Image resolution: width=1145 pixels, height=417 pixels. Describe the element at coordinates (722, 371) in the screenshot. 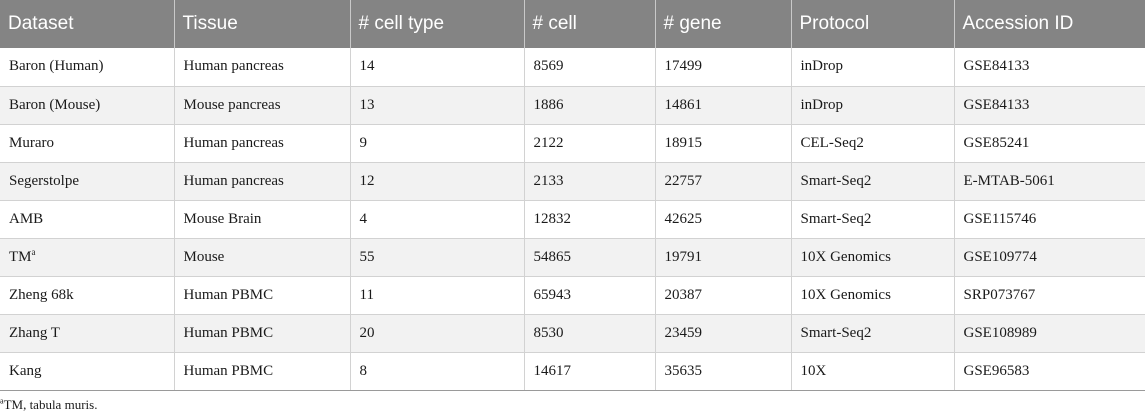

I see `cell-gene: 35635` at that location.